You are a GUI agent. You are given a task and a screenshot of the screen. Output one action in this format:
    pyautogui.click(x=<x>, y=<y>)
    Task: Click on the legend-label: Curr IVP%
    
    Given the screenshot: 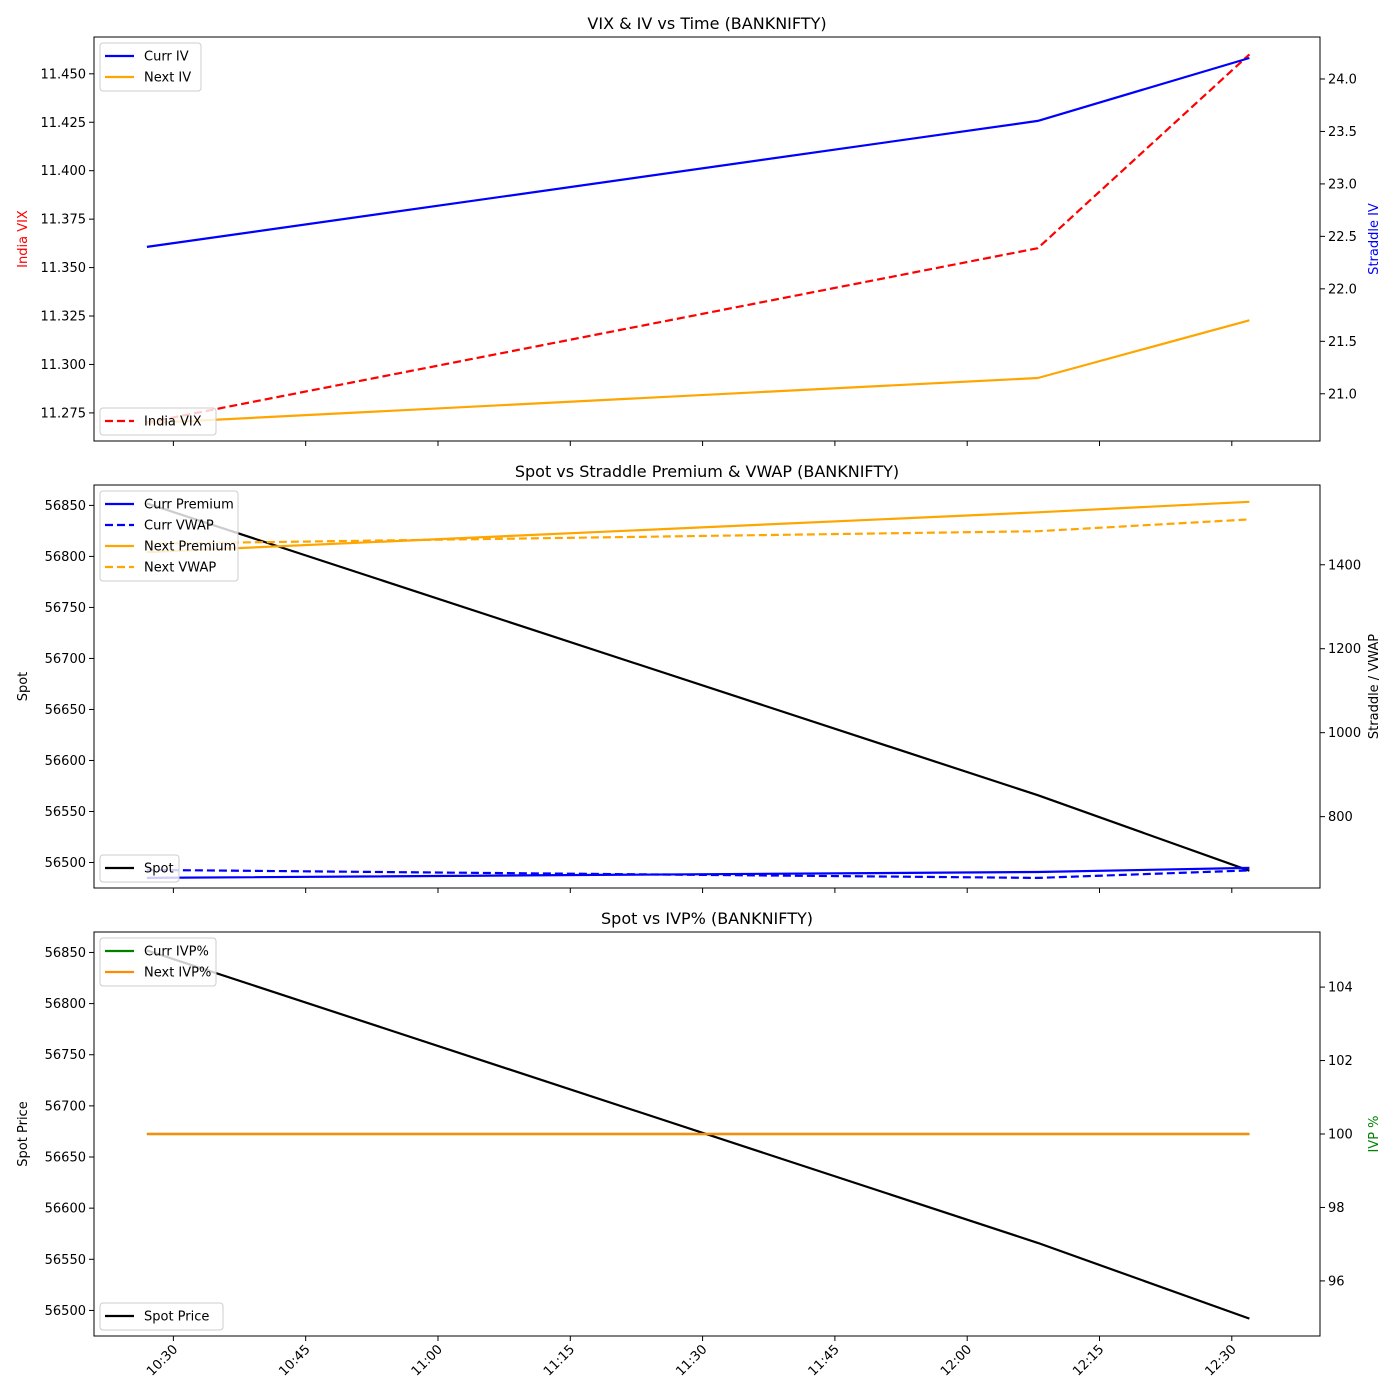 What is the action you would take?
    pyautogui.click(x=176, y=952)
    